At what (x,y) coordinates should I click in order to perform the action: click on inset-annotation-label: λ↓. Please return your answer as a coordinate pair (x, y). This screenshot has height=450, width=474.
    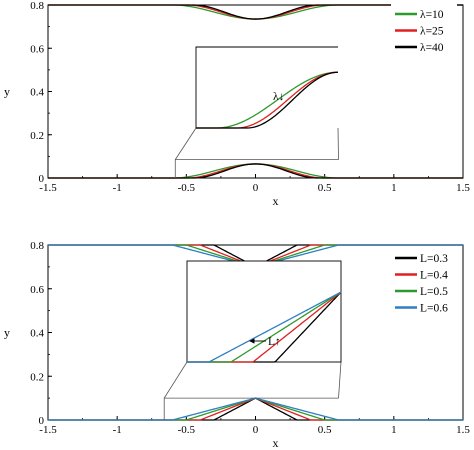
    Looking at the image, I should click on (278, 97).